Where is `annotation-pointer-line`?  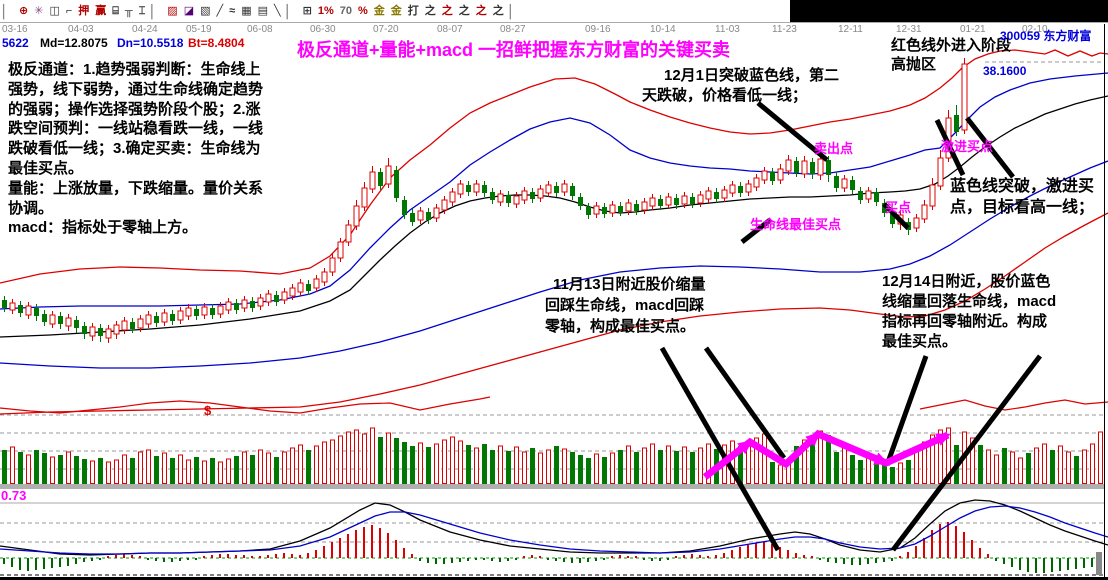 annotation-pointer-line is located at coordinates (792, 131).